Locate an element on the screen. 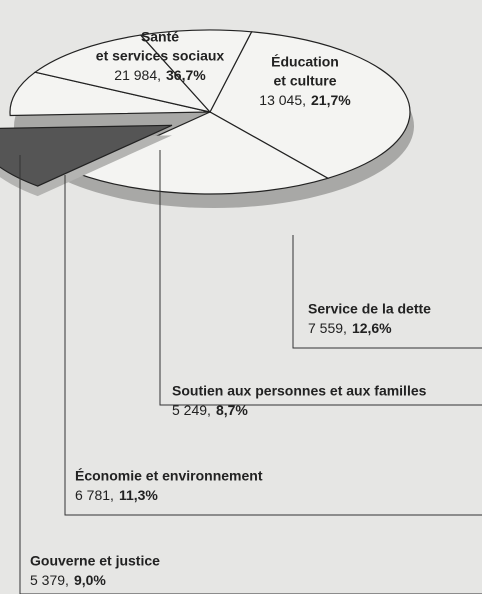 The image size is (482, 594). slice-label: Santé is located at coordinates (160, 37).